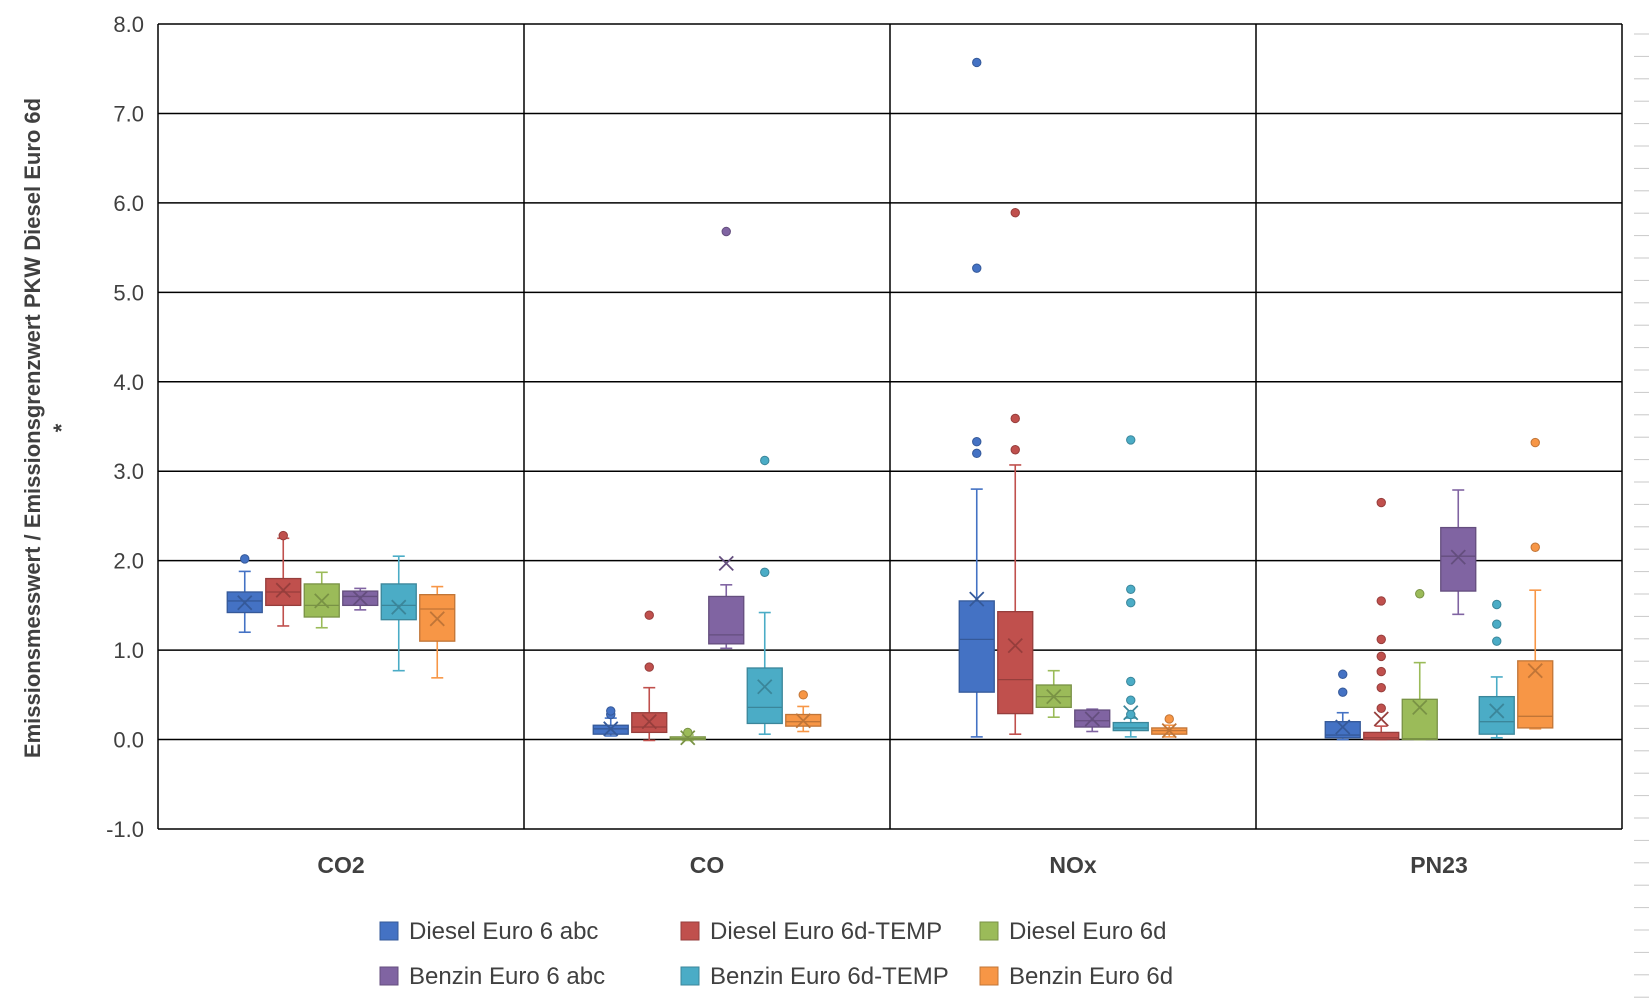  I want to click on y-tick-label: 5.0, so click(128, 292).